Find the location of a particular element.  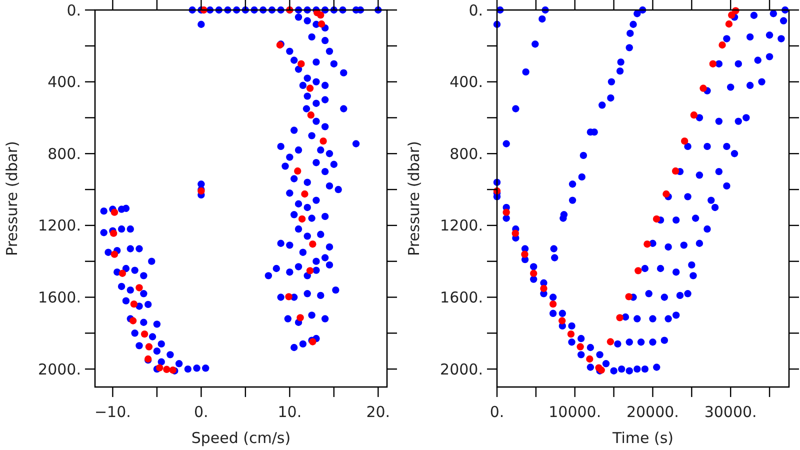

x-axis-title: Time (s) is located at coordinates (643, 438).